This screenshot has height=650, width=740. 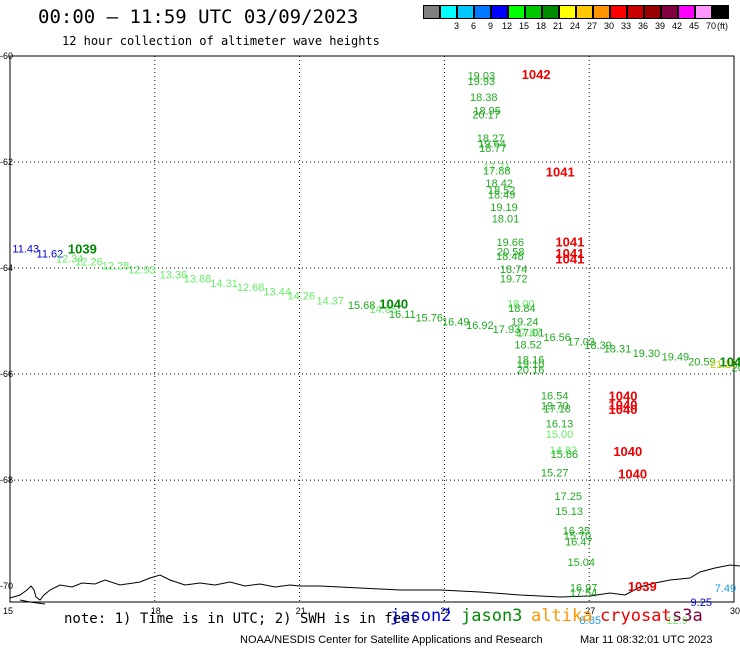 What do you see at coordinates (562, 616) in the screenshot?
I see `satellite-label-altika: altika` at bounding box center [562, 616].